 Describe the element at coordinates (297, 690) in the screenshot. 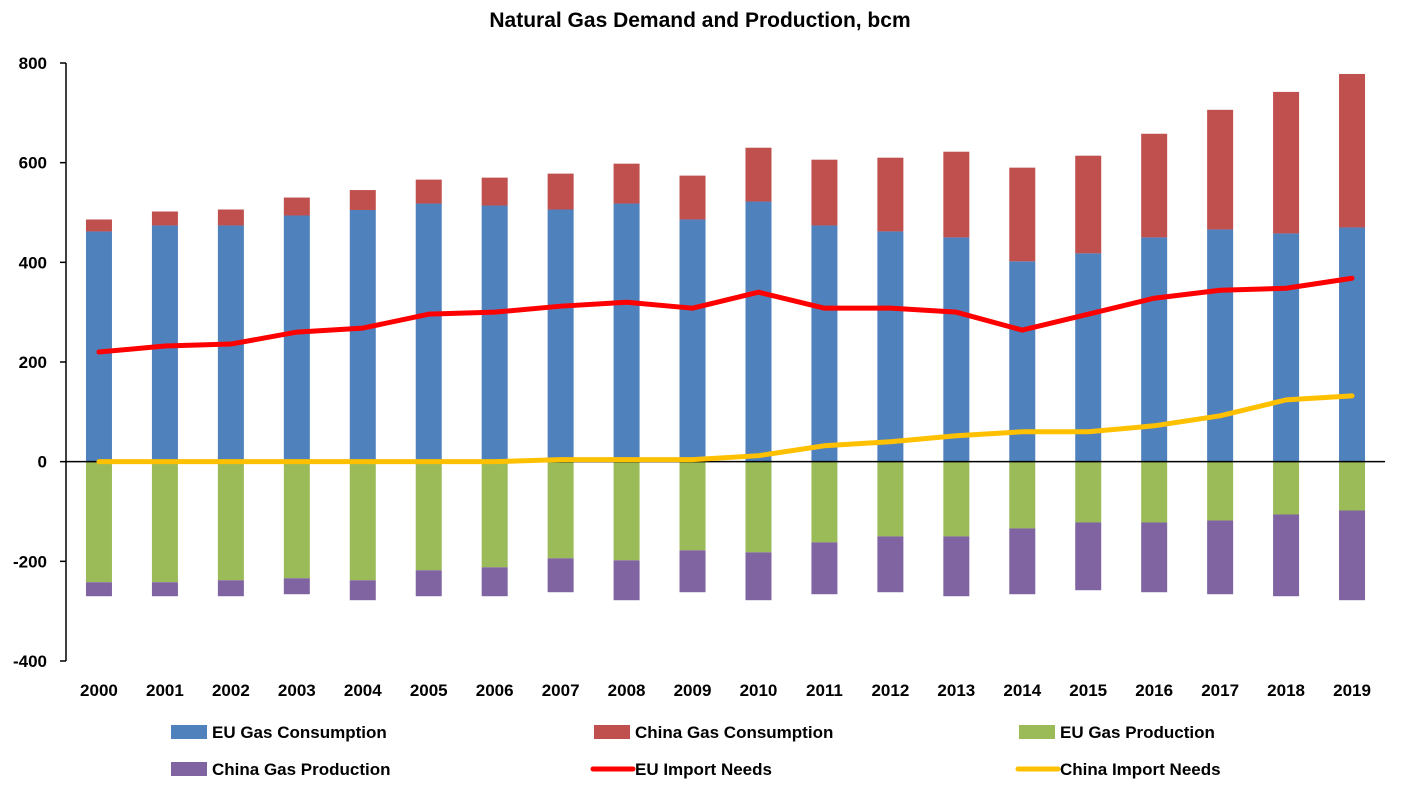

I see `x-tick-label: 2003` at that location.